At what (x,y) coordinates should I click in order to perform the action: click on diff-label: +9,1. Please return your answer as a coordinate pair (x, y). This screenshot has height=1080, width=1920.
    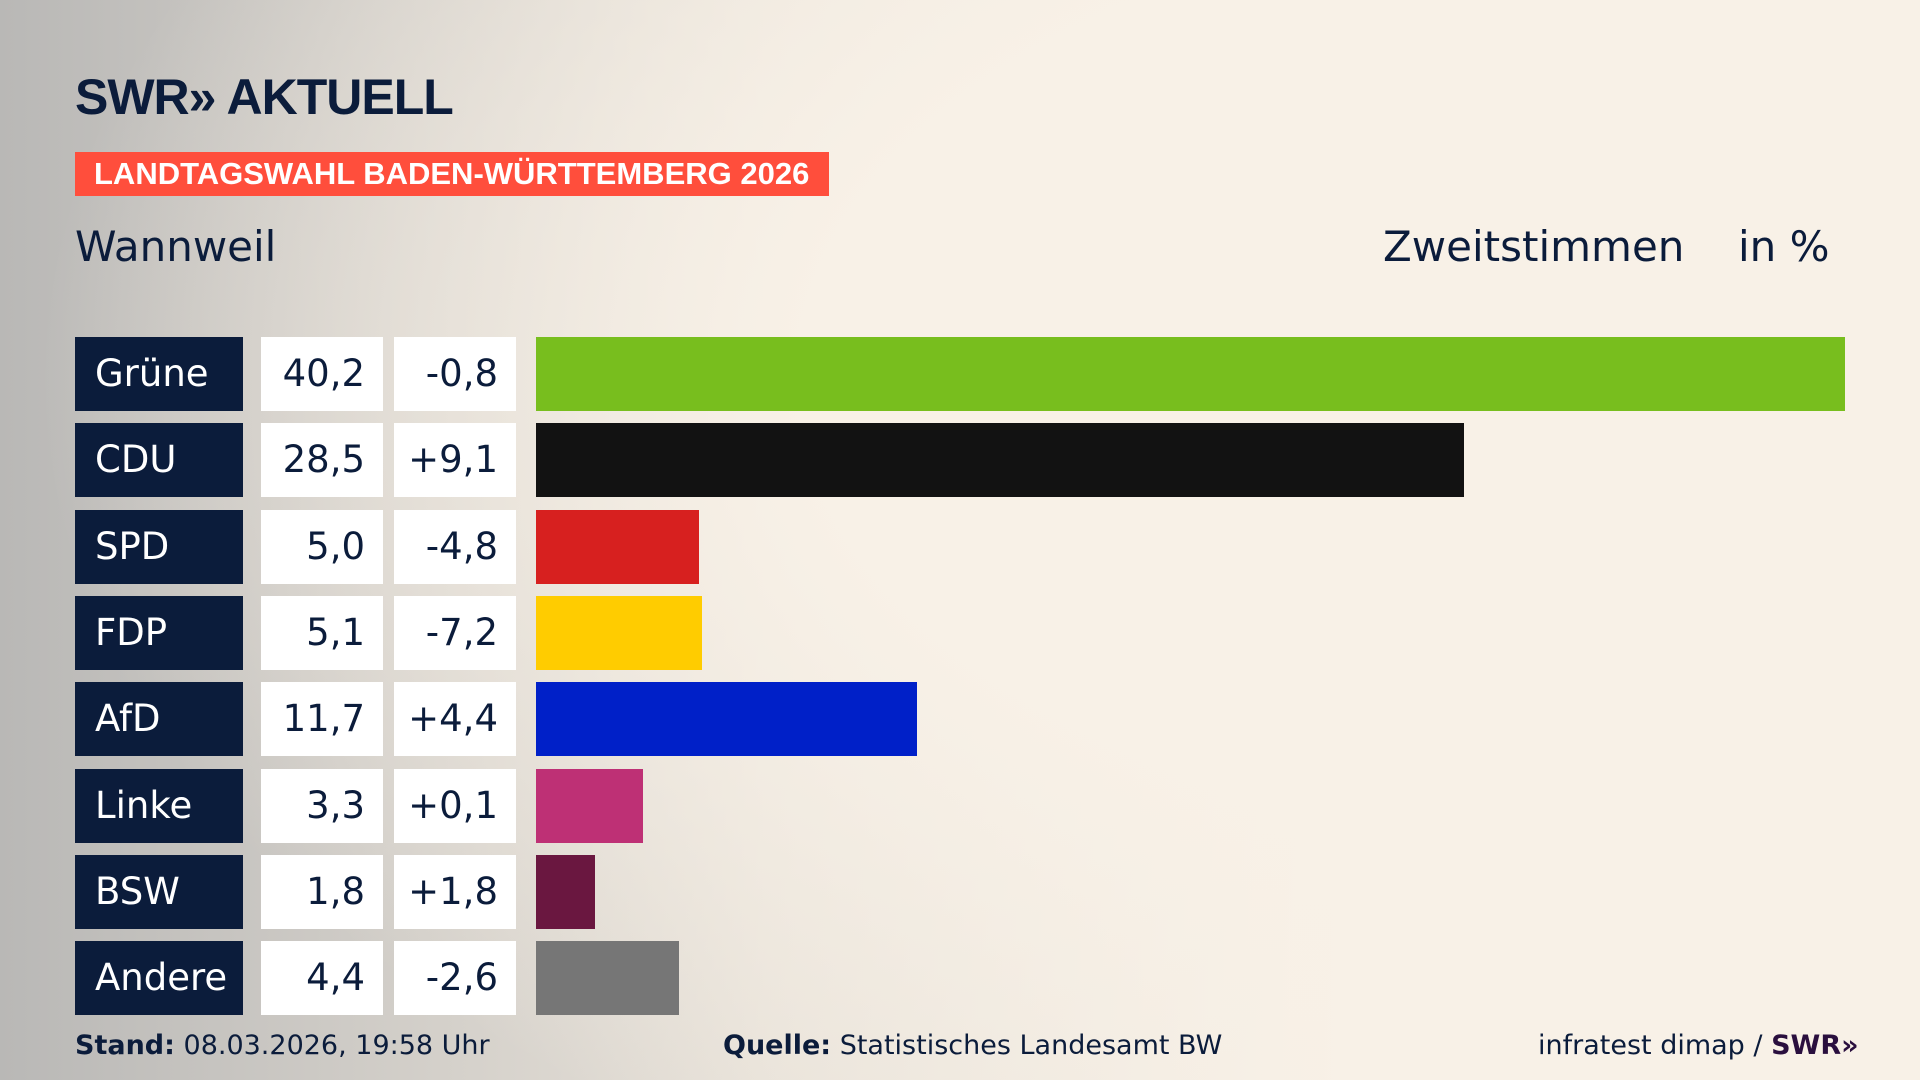
    Looking at the image, I should click on (455, 460).